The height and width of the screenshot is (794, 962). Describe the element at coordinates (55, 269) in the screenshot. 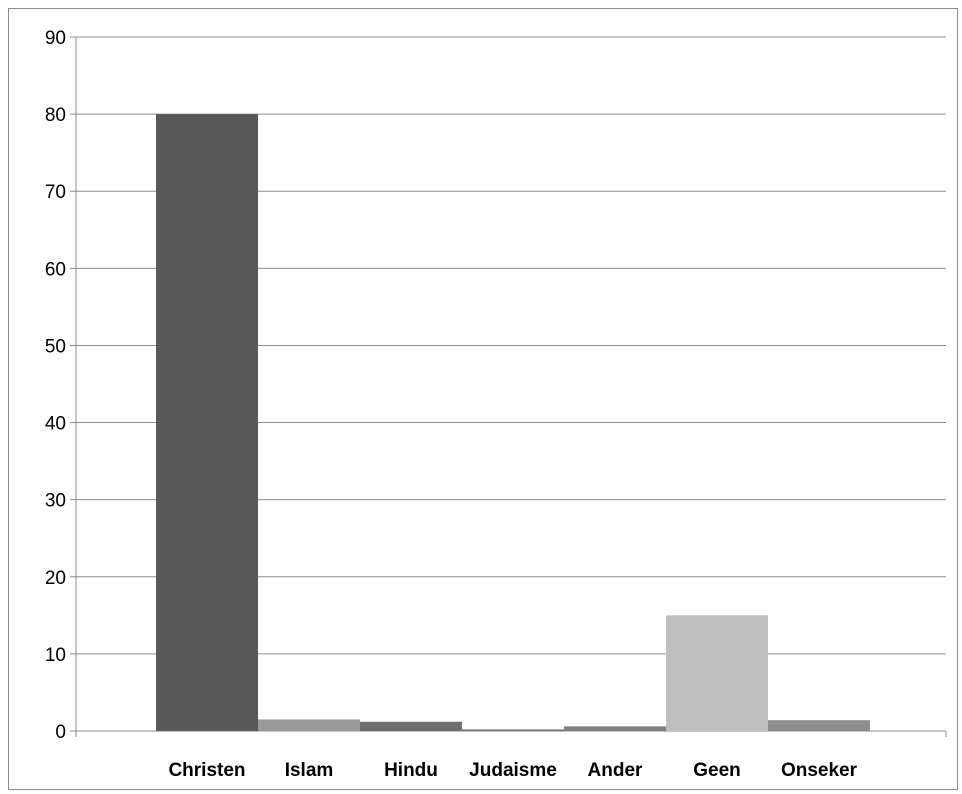

I see `y-tick-label: 60` at that location.